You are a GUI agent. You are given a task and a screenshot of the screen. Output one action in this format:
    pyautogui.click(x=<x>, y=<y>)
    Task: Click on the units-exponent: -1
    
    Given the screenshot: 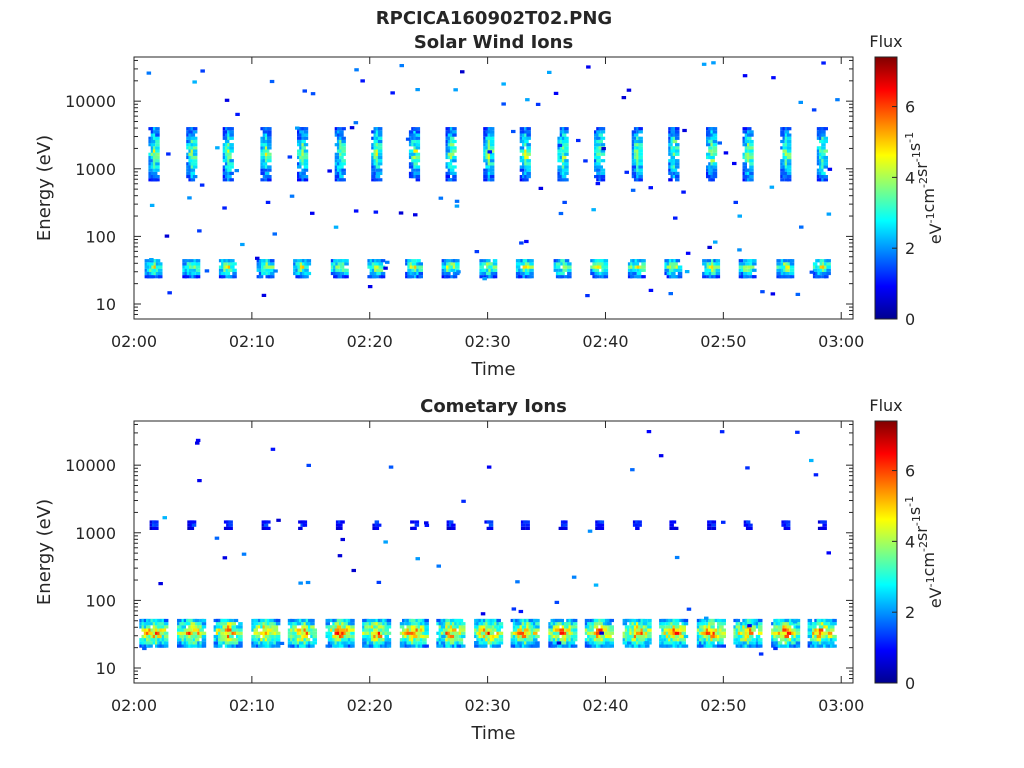 What is the action you would take?
    pyautogui.click(x=909, y=501)
    